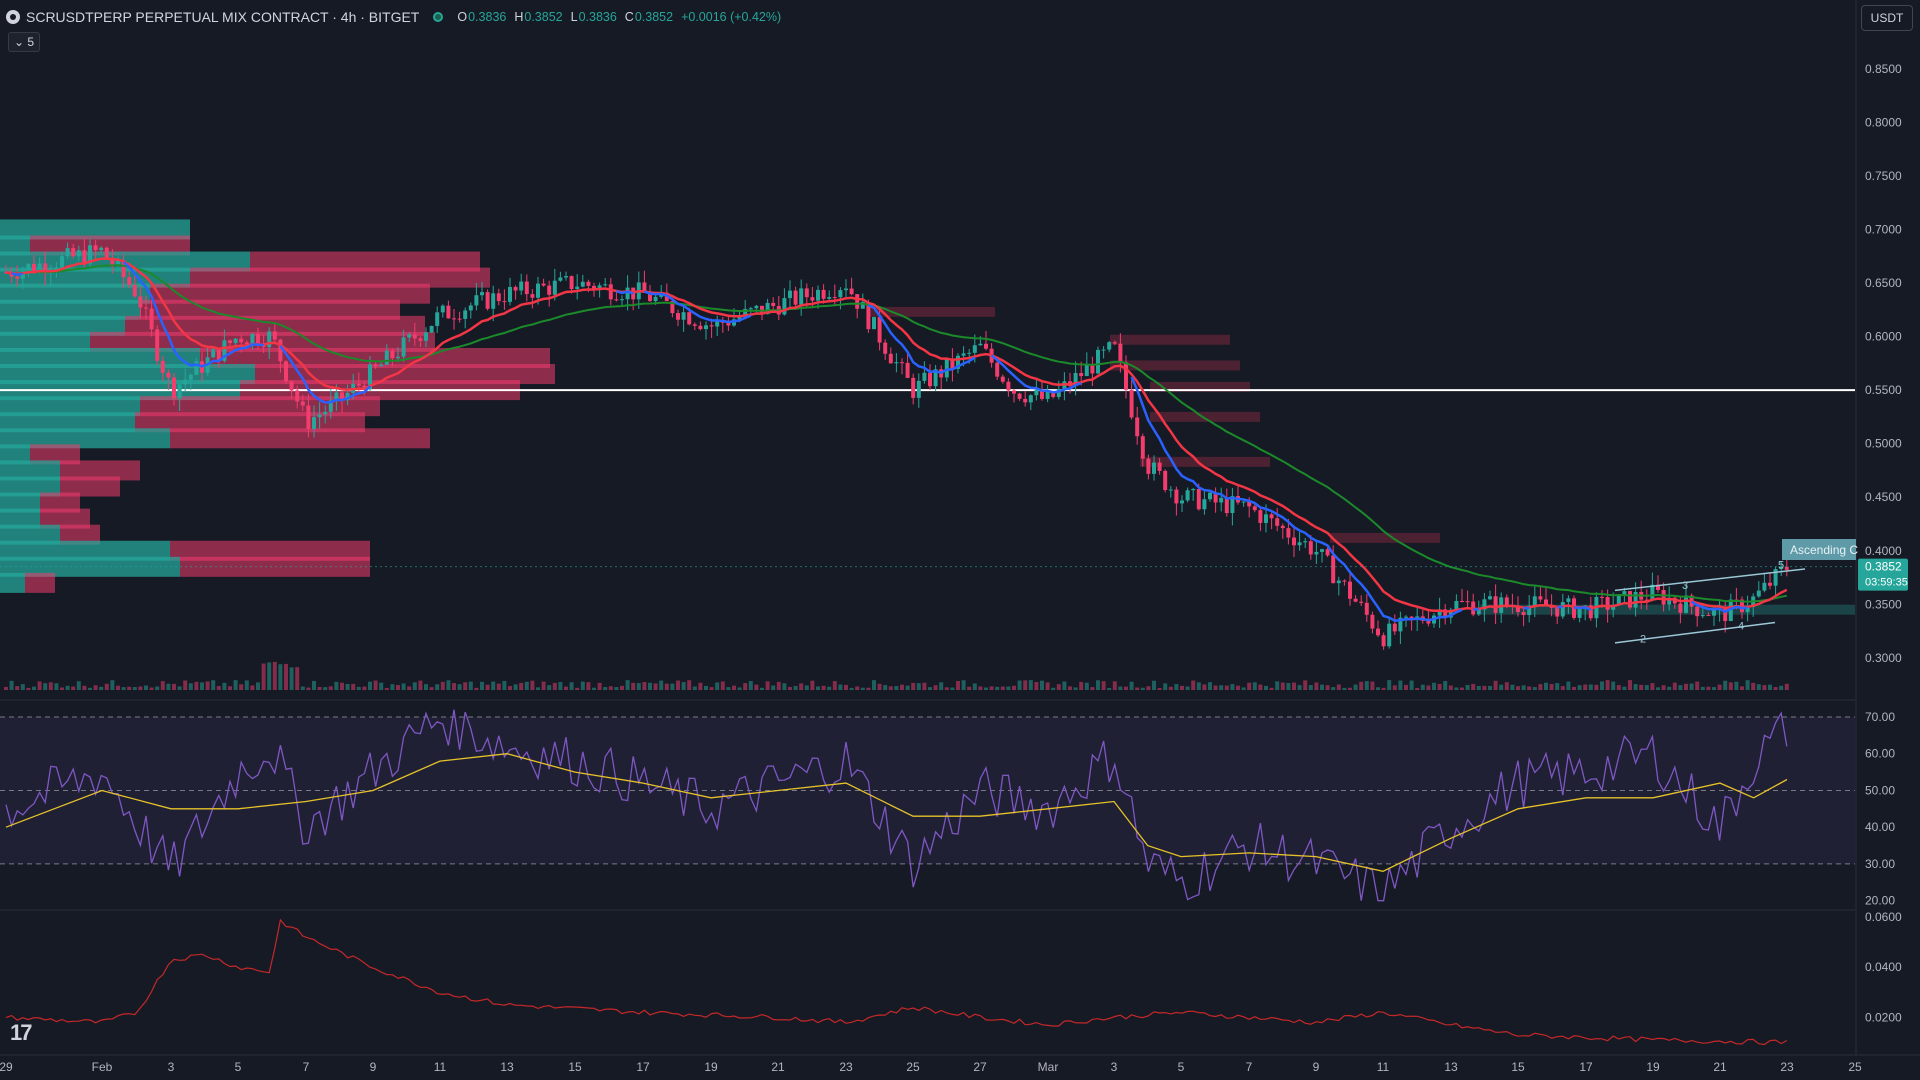  I want to click on time-tick-label: 23, so click(1787, 1067).